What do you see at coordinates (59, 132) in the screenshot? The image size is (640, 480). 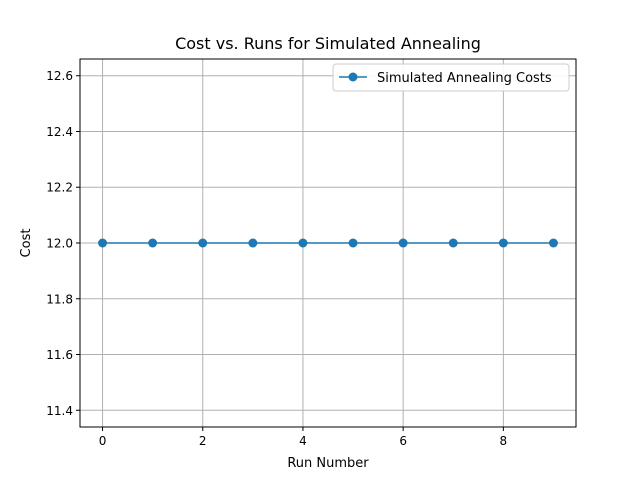 I see `y-tick-label: 12.4` at bounding box center [59, 132].